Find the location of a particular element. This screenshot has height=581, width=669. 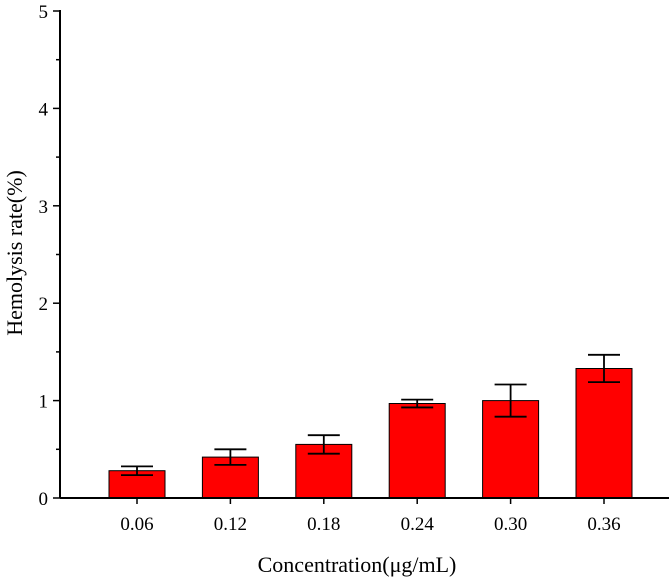

y-tick-label-5: 5 is located at coordinates (44, 12).